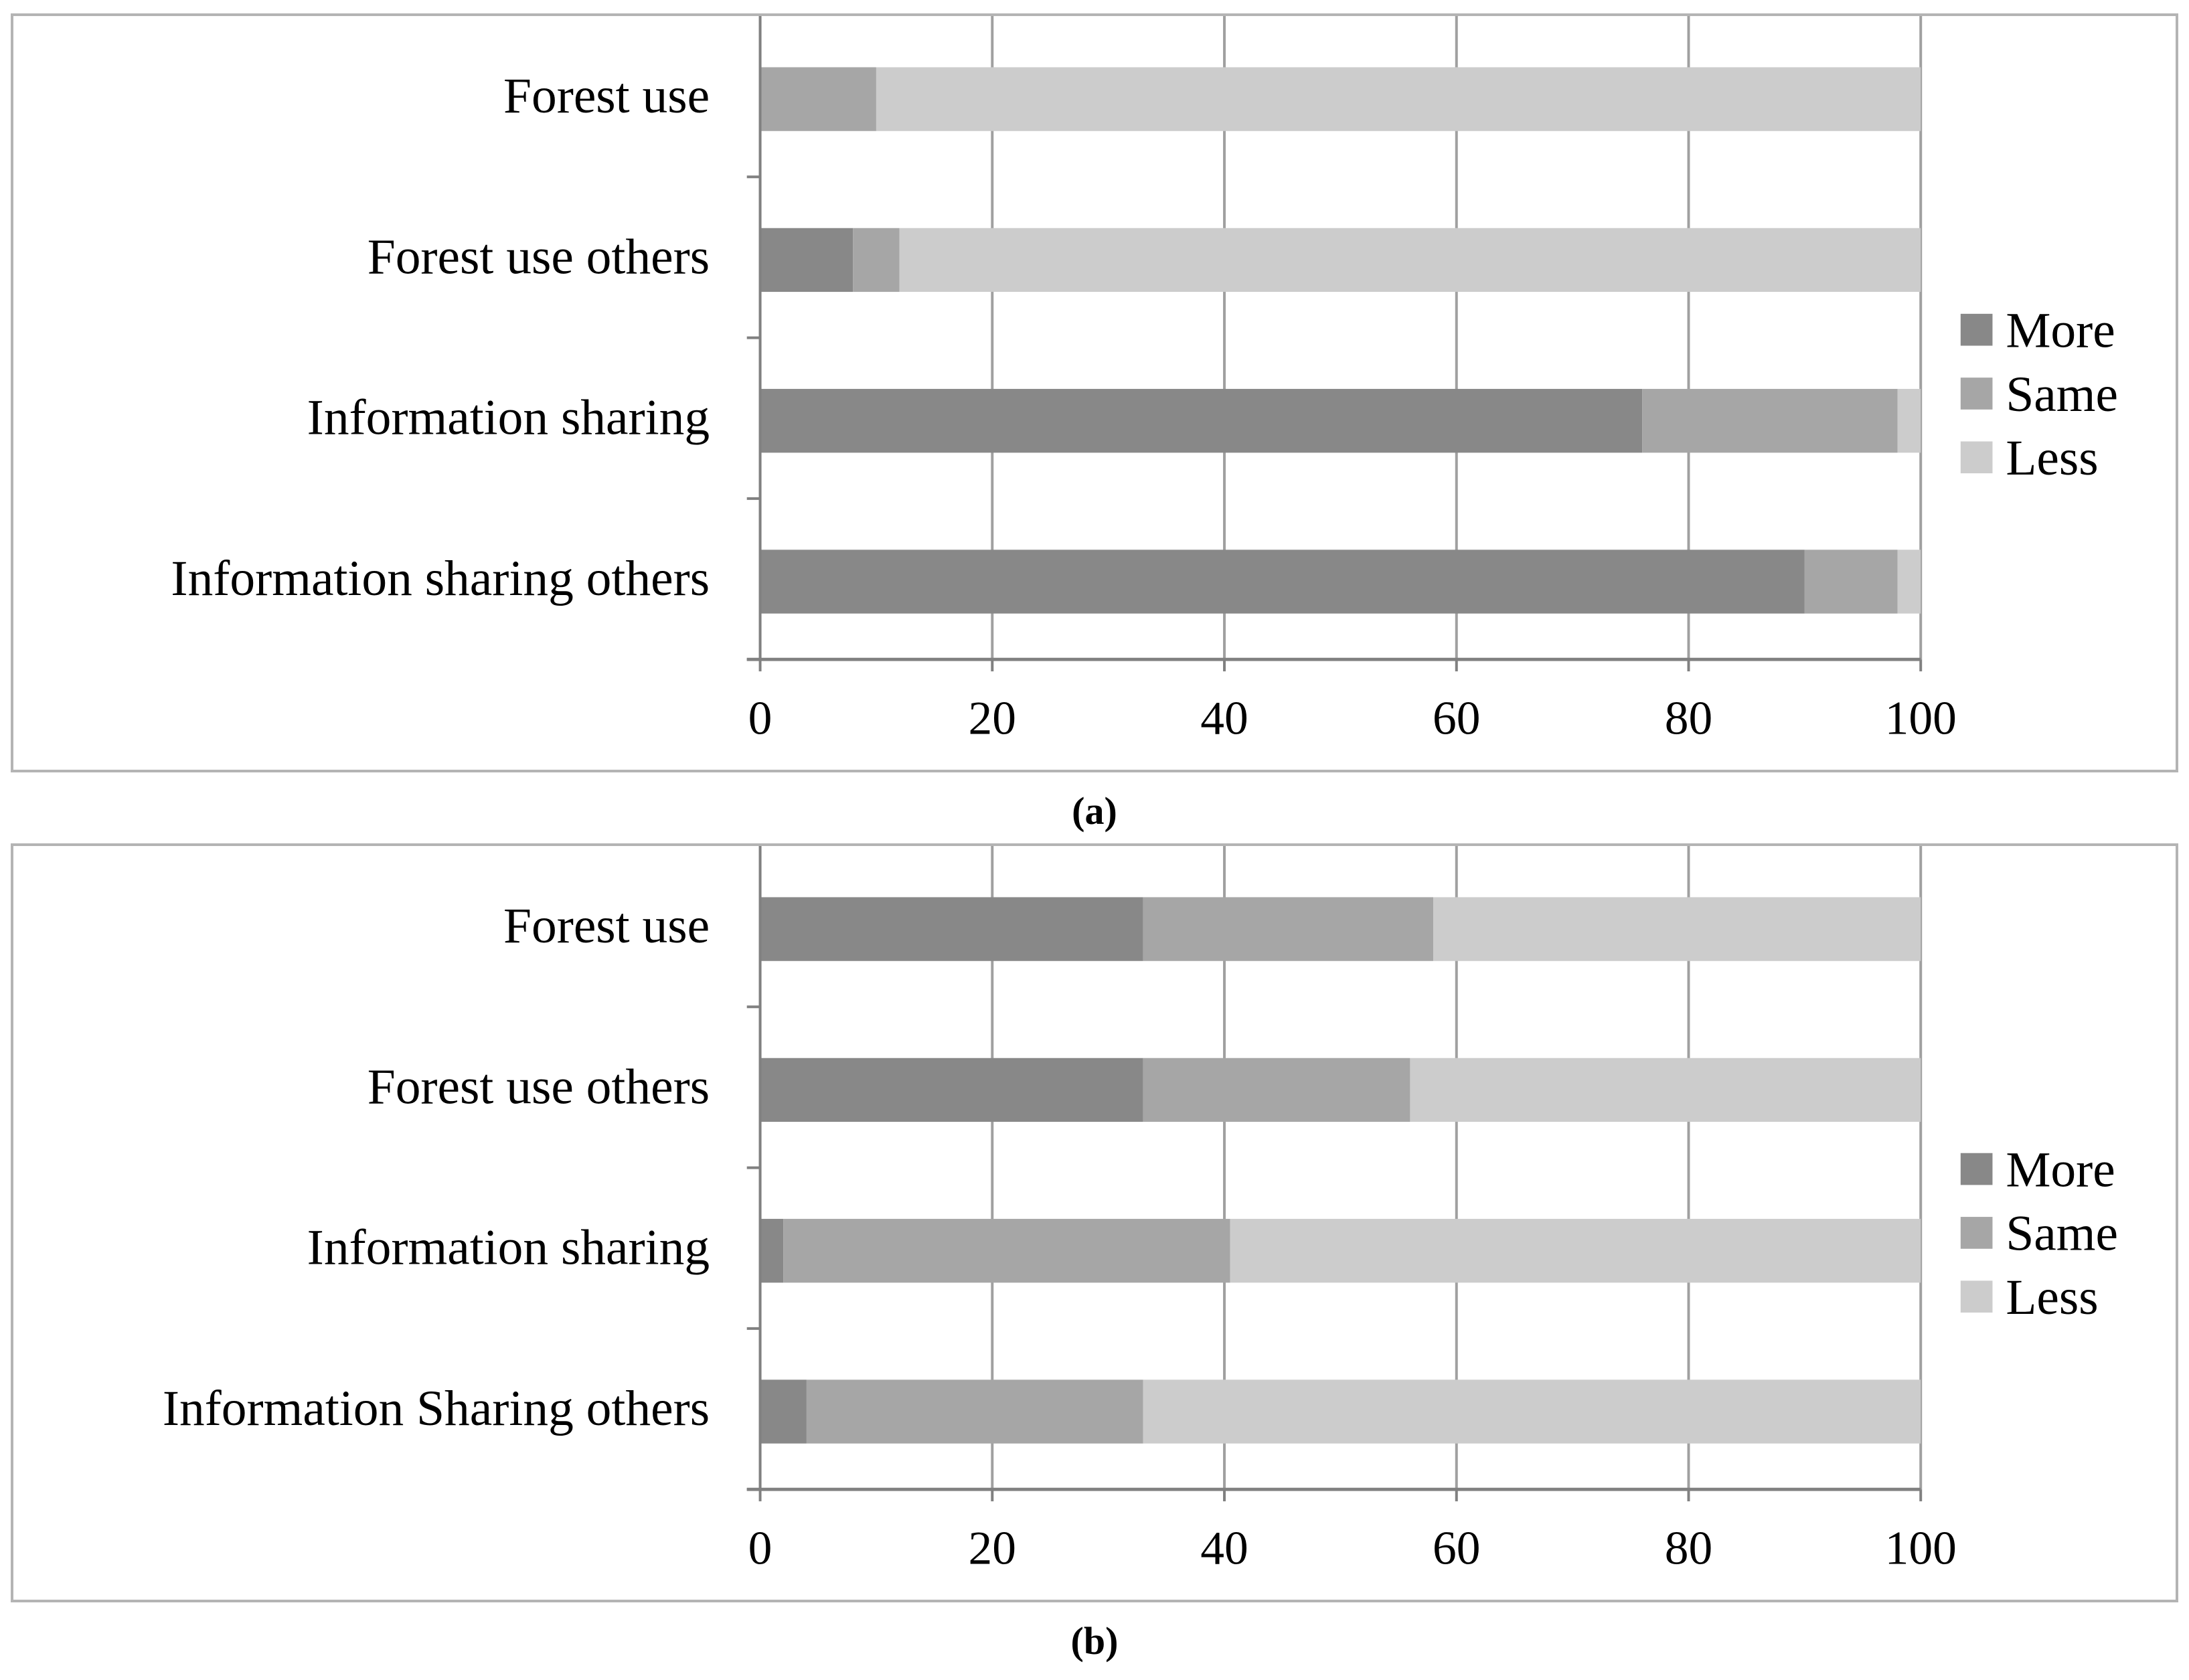 The image size is (2189, 1680). Describe the element at coordinates (1094, 1641) in the screenshot. I see `panel-caption-b: (b)` at that location.